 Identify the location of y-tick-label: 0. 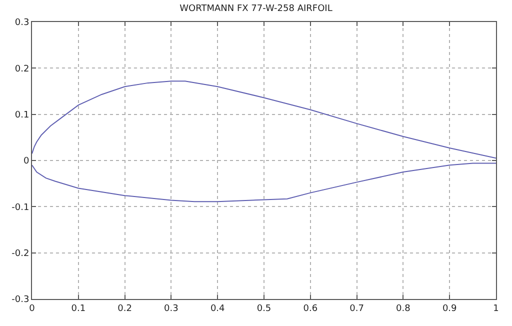
(26, 161).